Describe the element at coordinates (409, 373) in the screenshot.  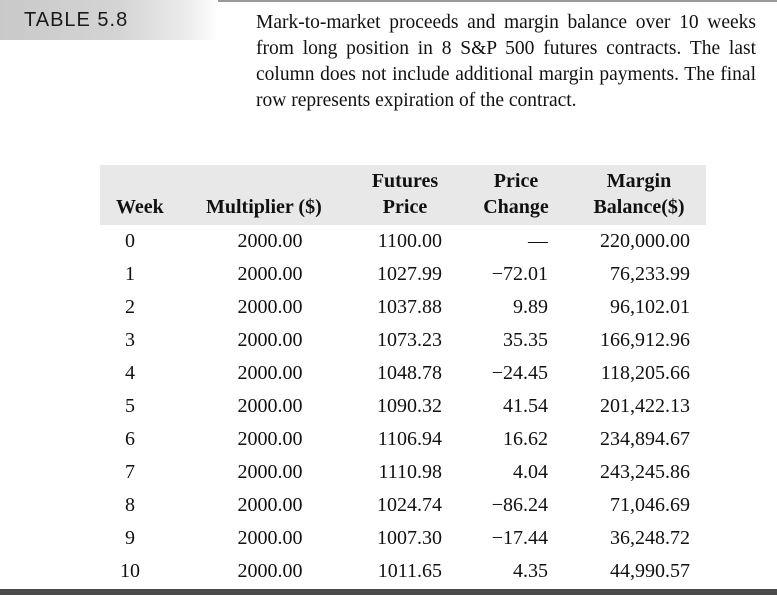
I see `cell-futures-price: 1048.78` at that location.